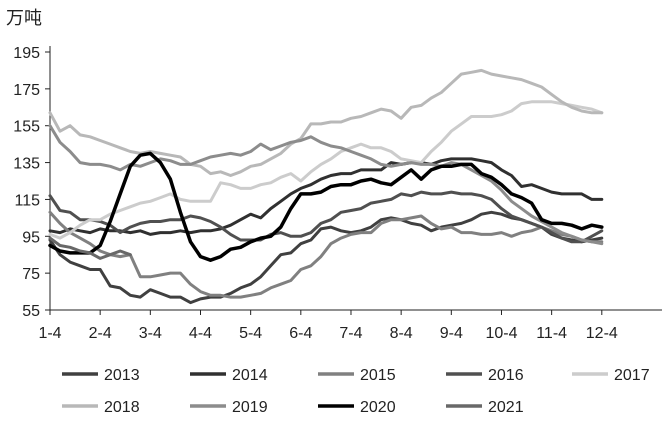 This screenshot has width=670, height=424. I want to click on legend-label: 2013, so click(122, 375).